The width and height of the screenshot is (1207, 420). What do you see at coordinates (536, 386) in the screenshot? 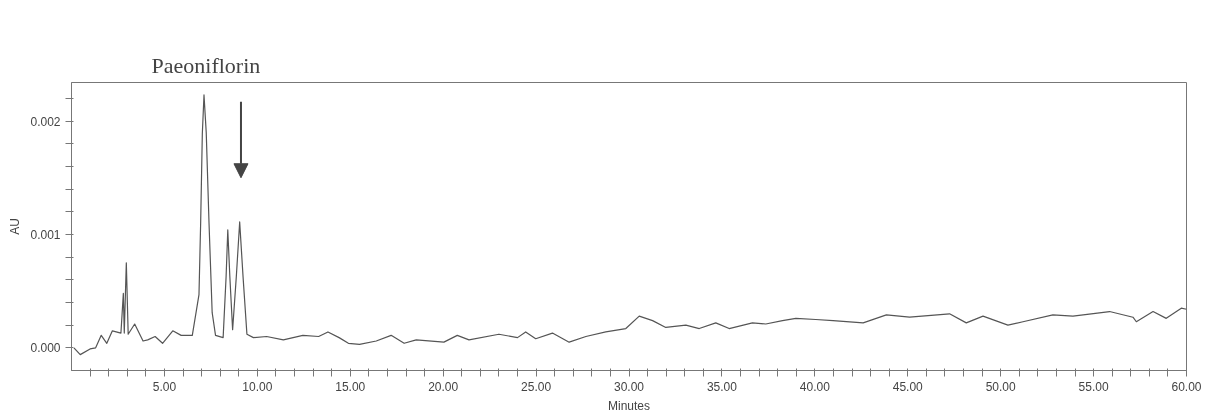
I see `x-tick-label: 25.00` at bounding box center [536, 386].